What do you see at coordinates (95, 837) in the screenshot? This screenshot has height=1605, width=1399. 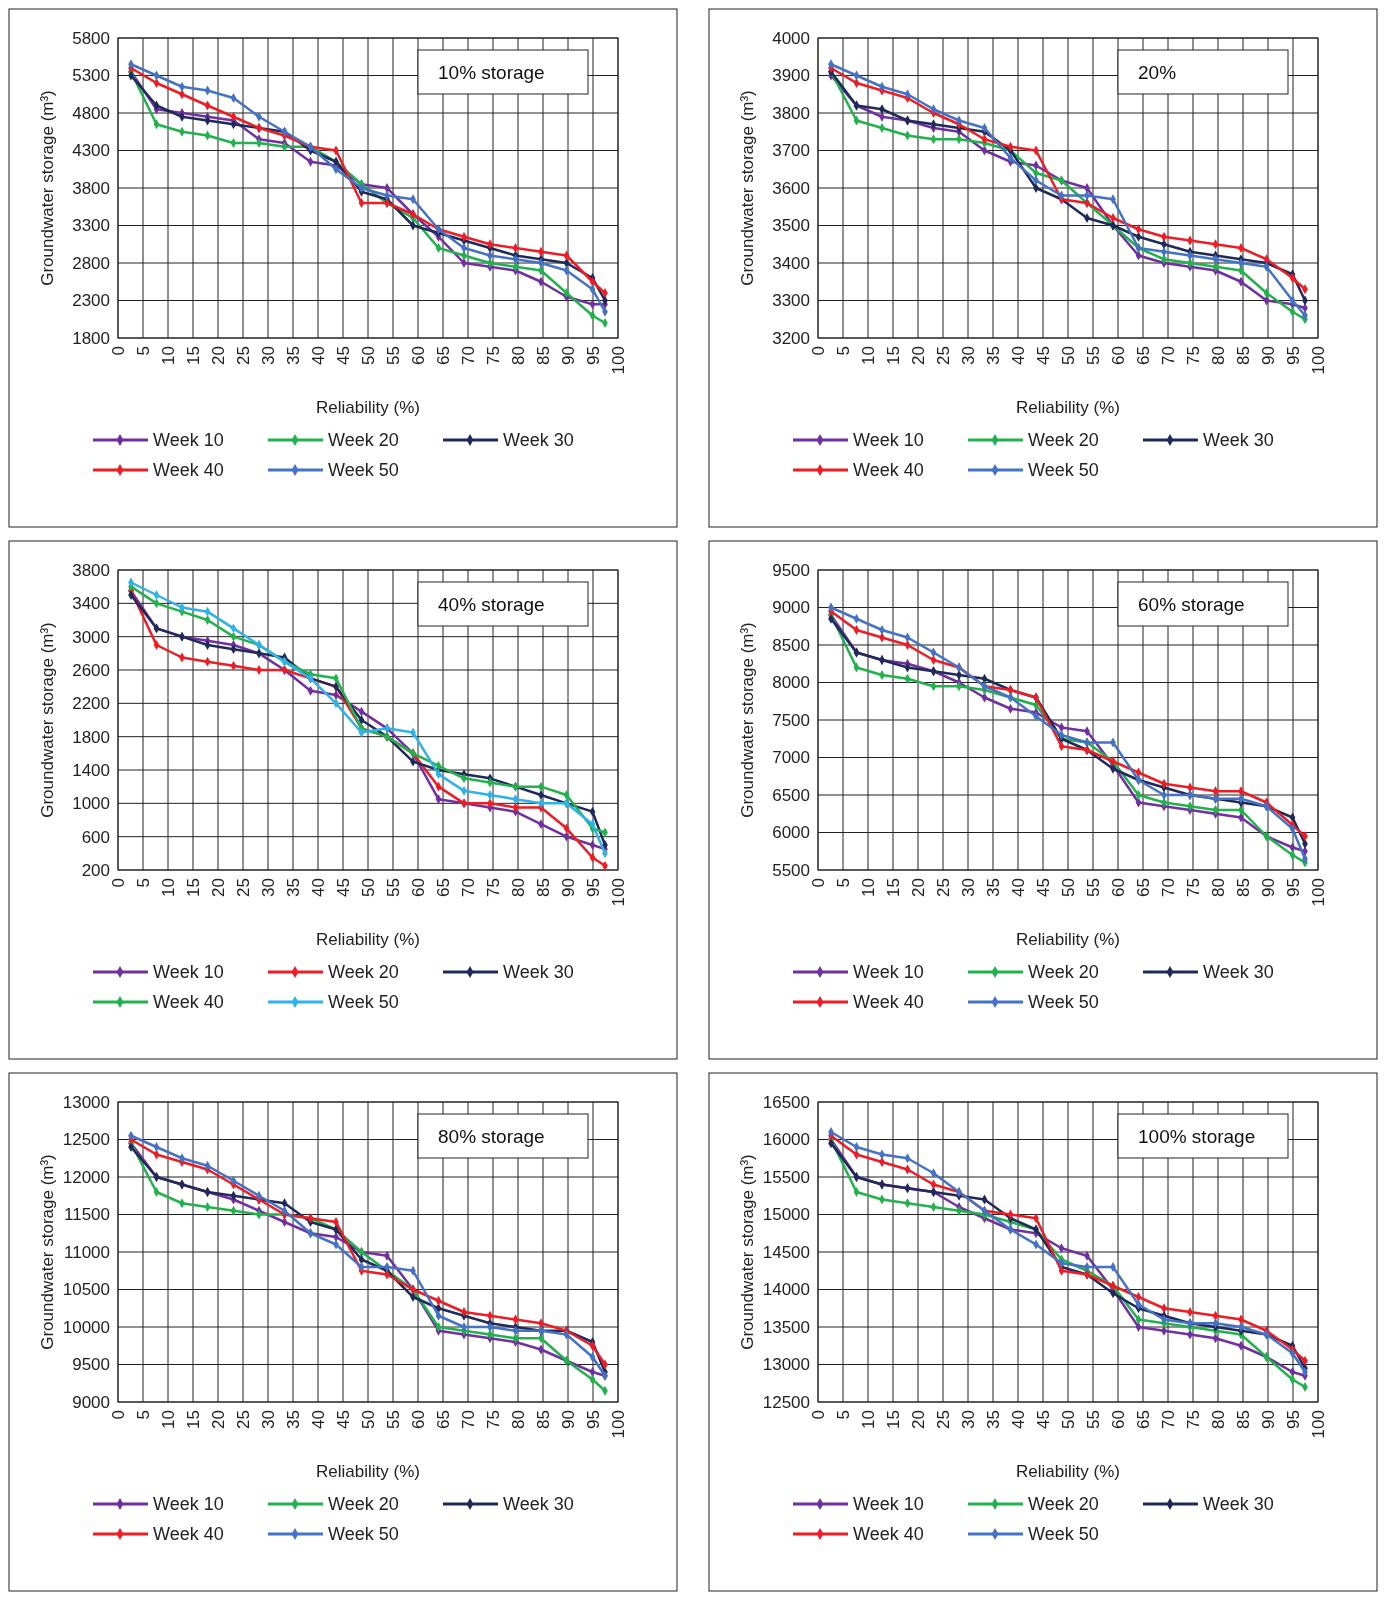 I see `y-tick-label: 600` at bounding box center [95, 837].